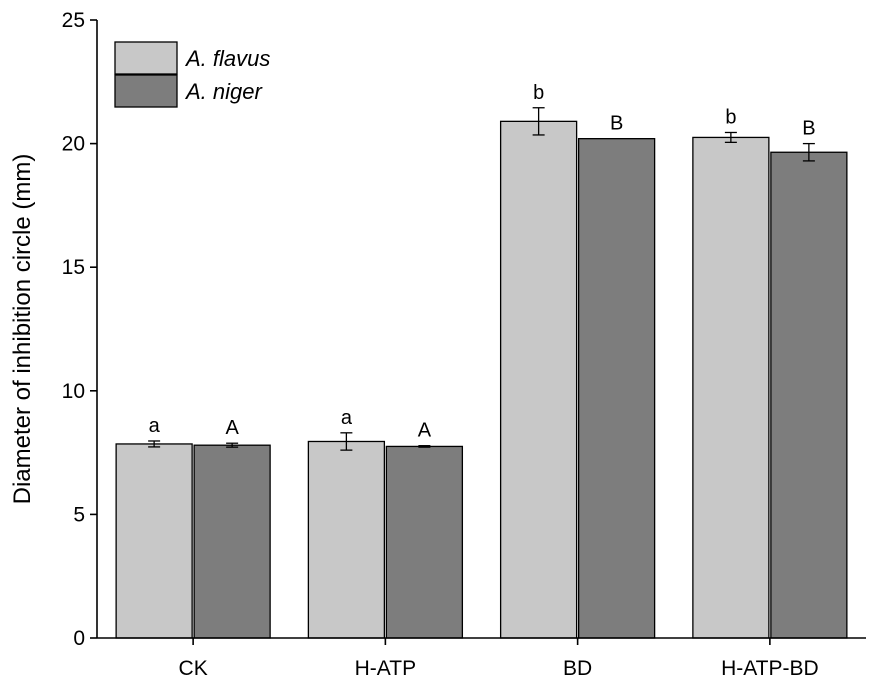  Describe the element at coordinates (577, 668) in the screenshot. I see `x-tick-label: BD` at that location.